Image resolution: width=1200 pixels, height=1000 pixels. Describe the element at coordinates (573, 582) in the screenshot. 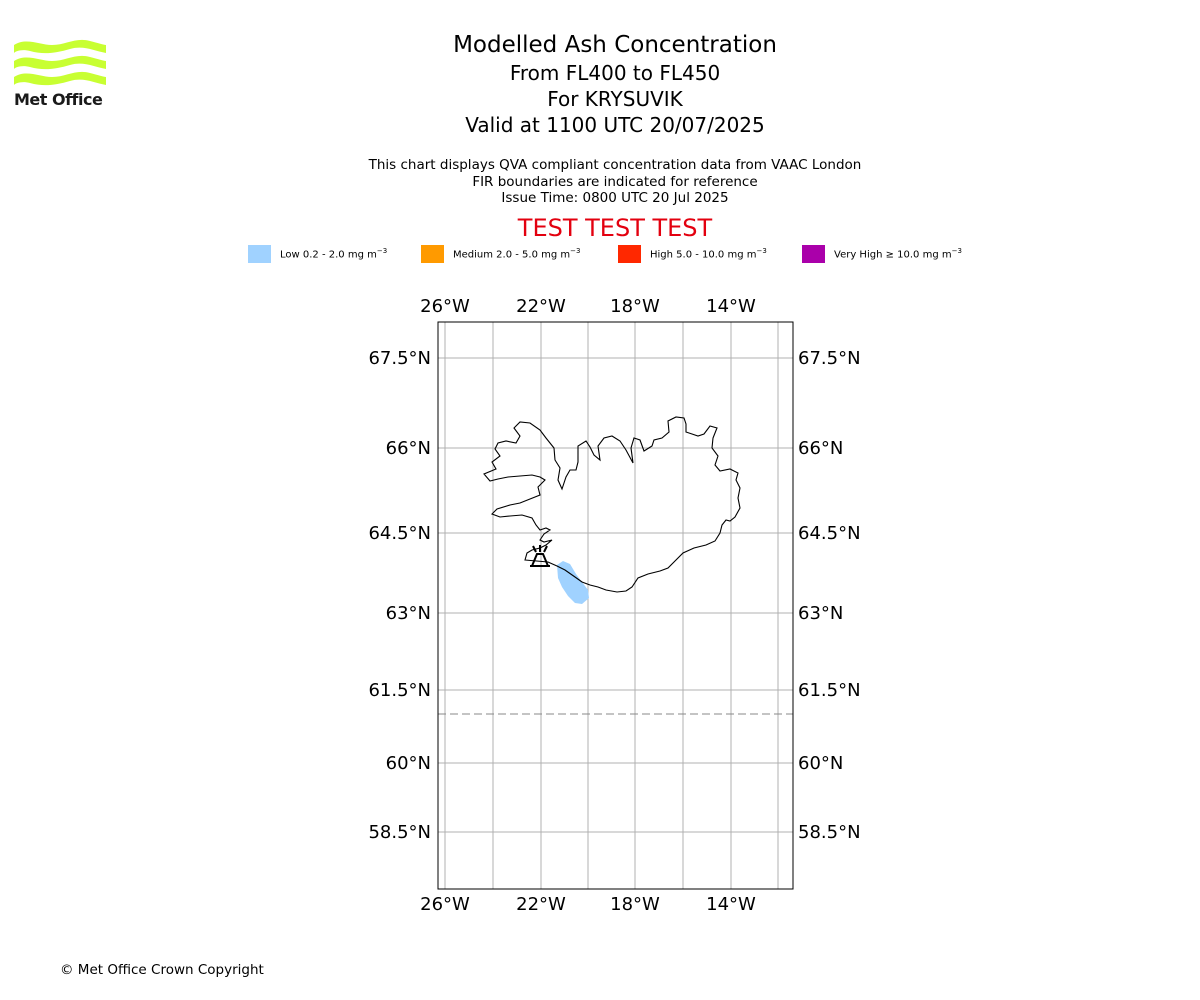

I see `ash-area-low` at that location.